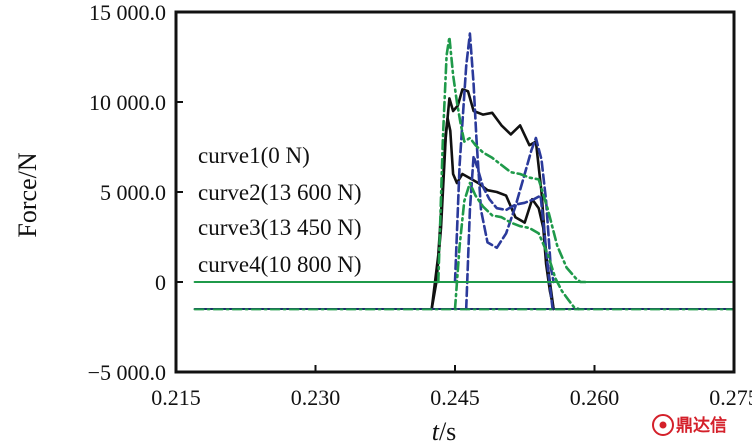  What do you see at coordinates (127, 12) in the screenshot?
I see `y-tick-label: 15 000.0` at bounding box center [127, 12].